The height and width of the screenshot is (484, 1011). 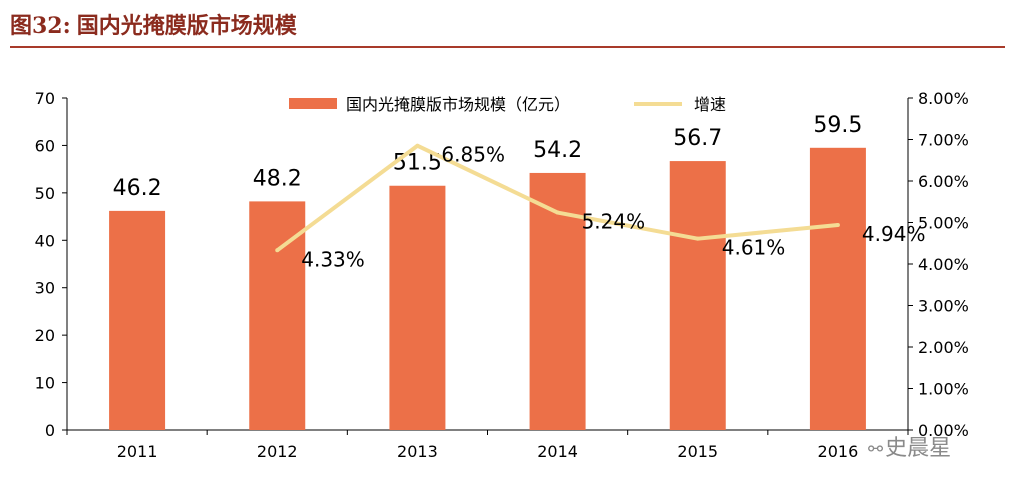 I want to click on watermark-text: 史晨星, so click(x=918, y=448).